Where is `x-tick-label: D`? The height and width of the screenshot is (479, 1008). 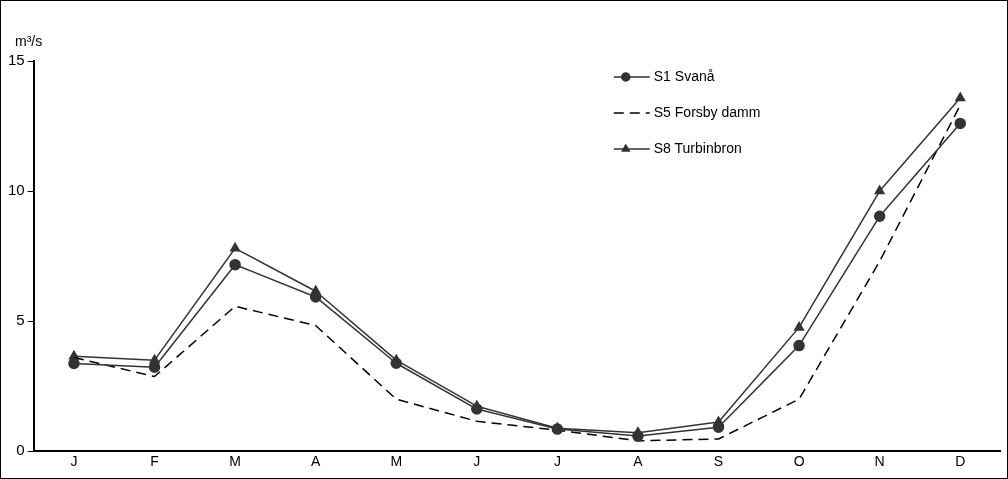 x-tick-label: D is located at coordinates (960, 461).